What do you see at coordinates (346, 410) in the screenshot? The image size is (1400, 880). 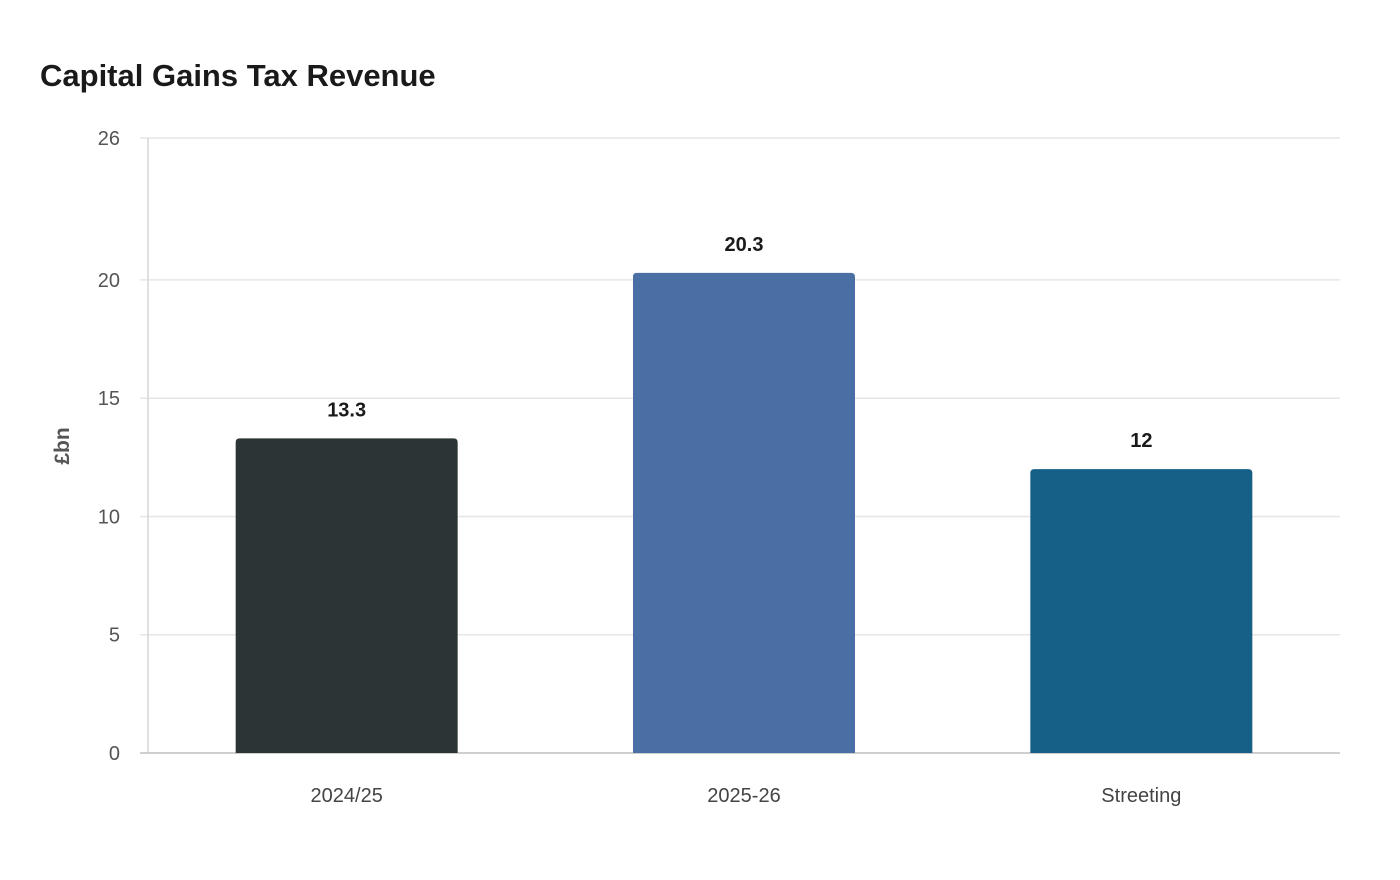 I see `bar-value-label: 13.3` at bounding box center [346, 410].